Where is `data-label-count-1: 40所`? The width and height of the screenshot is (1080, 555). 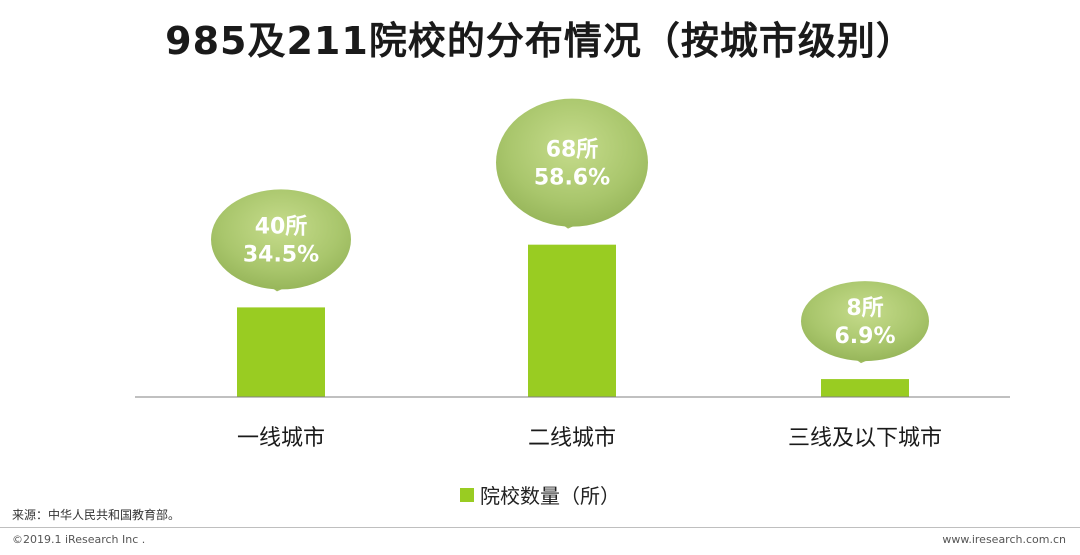
data-label-count-1: 40所 is located at coordinates (281, 226).